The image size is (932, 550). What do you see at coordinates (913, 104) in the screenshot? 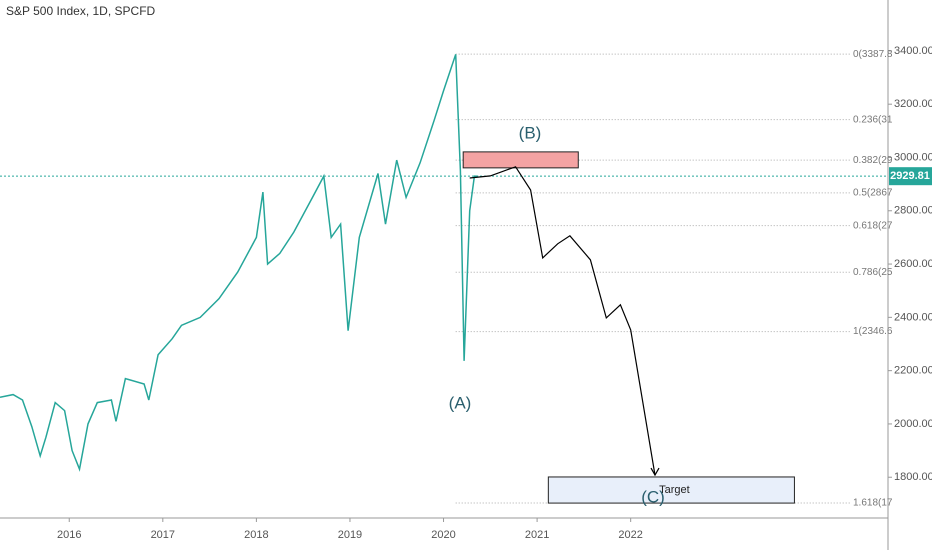
I see `y-tick-label: 3200.00` at bounding box center [913, 104].